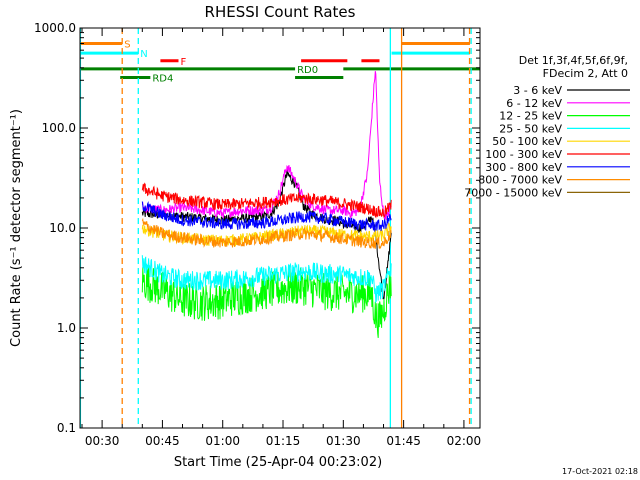  Describe the element at coordinates (162, 441) in the screenshot. I see `x-tick-label: 00:45` at that location.